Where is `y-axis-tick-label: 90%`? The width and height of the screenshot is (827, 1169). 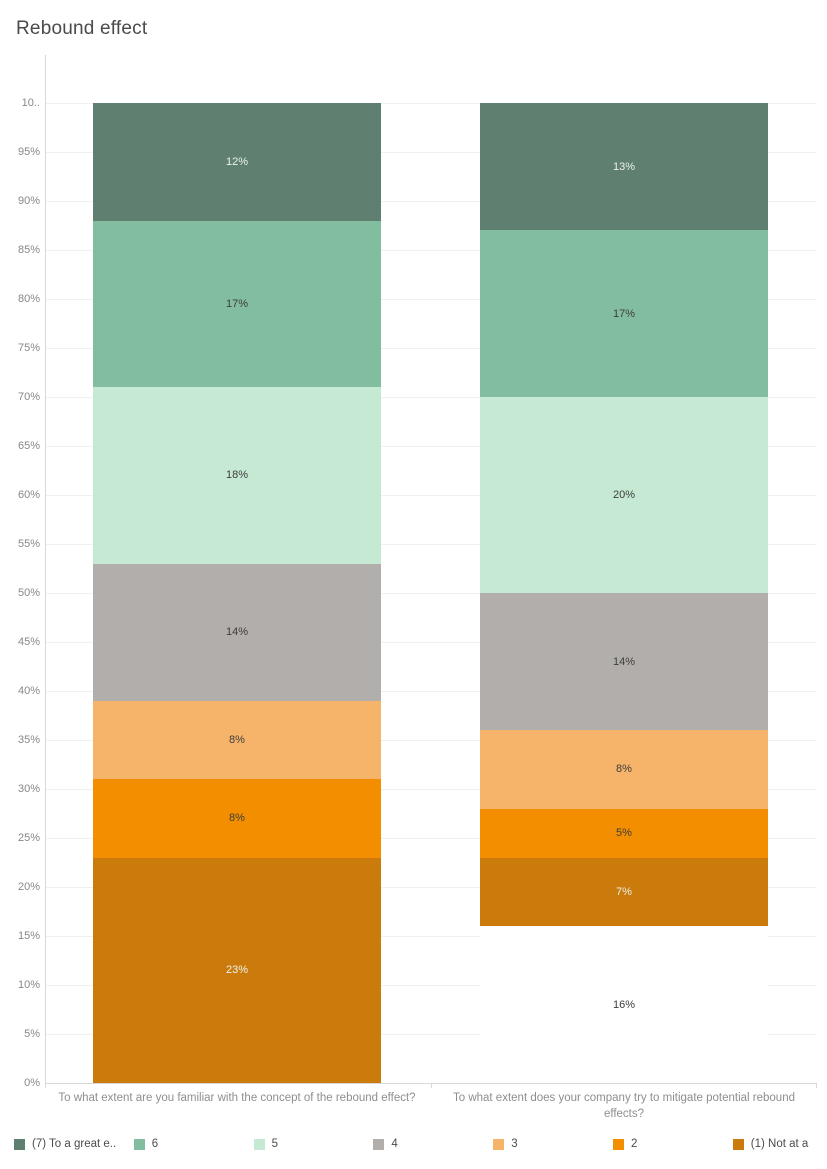
y-axis-tick-label: 90% is located at coordinates (28, 201).